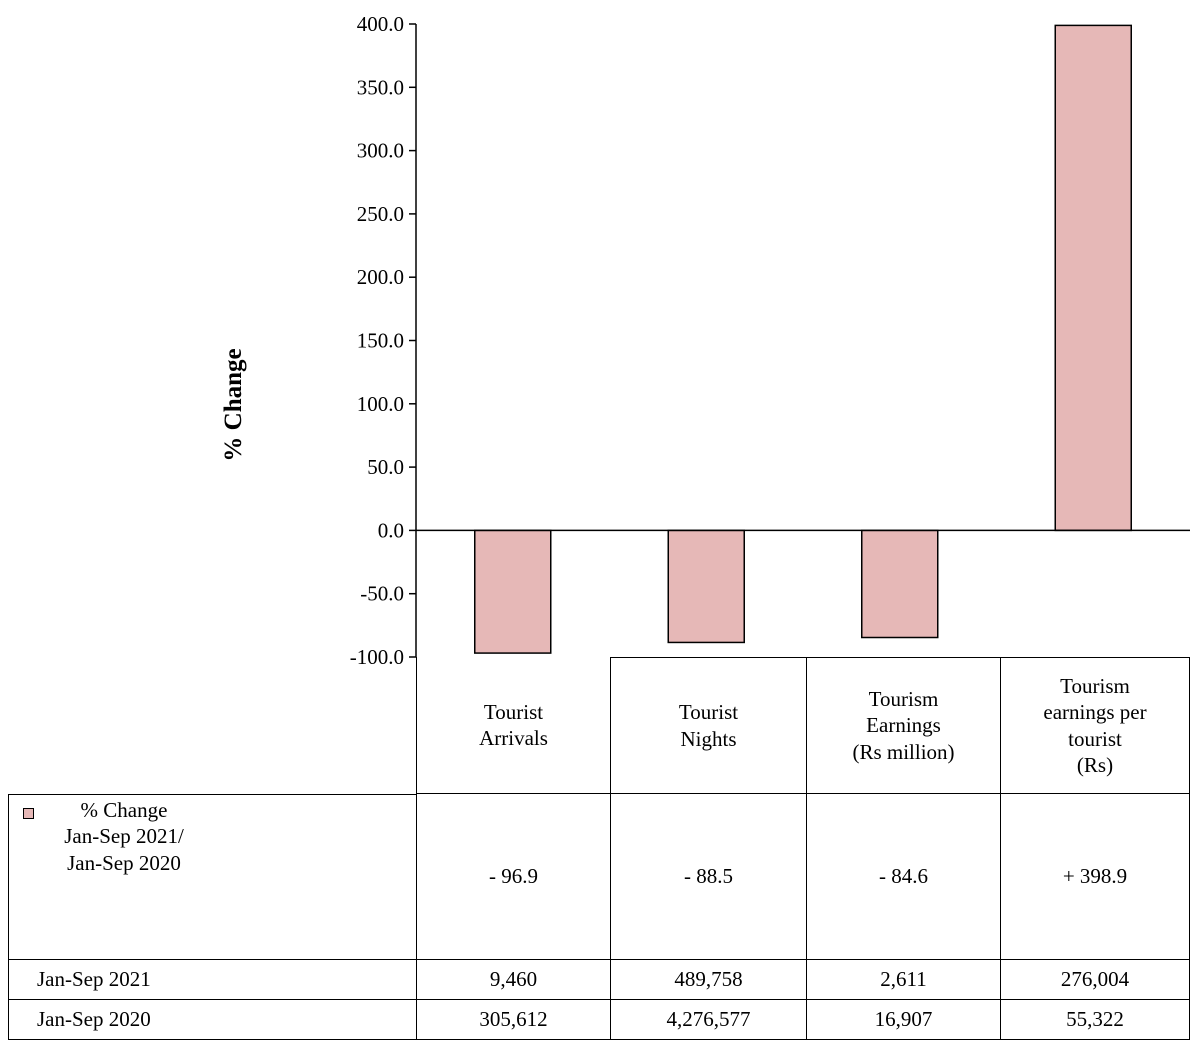 The width and height of the screenshot is (1200, 1040). Describe the element at coordinates (212, 725) in the screenshot. I see `table-corner-empty` at that location.